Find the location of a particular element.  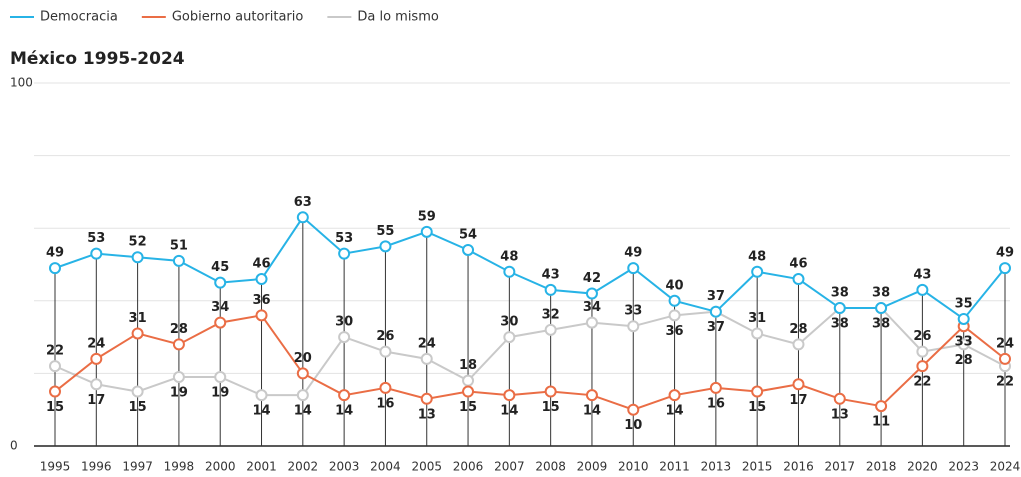

x-tick-label: 2018 is located at coordinates (881, 467).